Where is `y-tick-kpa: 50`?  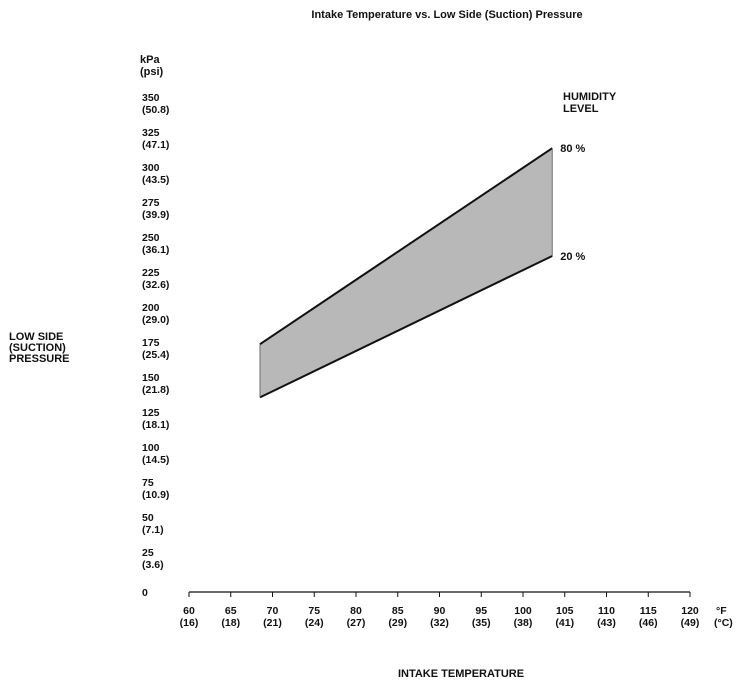
y-tick-kpa: 50 is located at coordinates (148, 518).